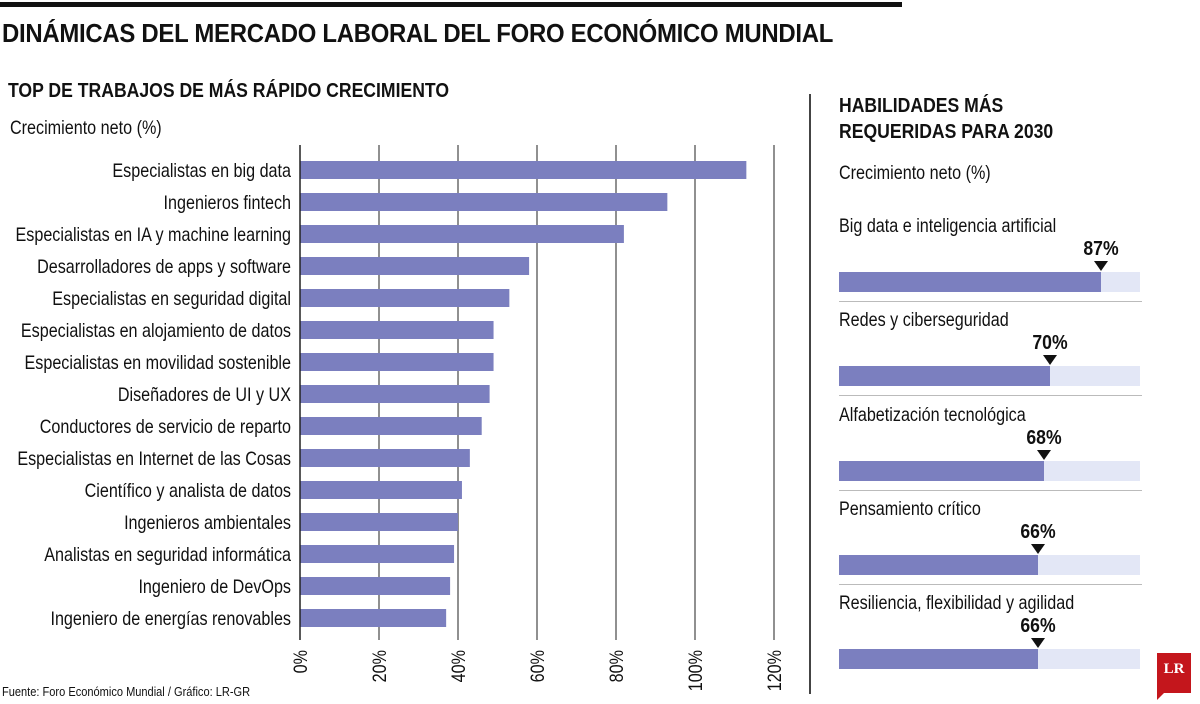 The height and width of the screenshot is (704, 1200). Describe the element at coordinates (153, 235) in the screenshot. I see `category-label: Especialistas en IA y machine learning` at that location.